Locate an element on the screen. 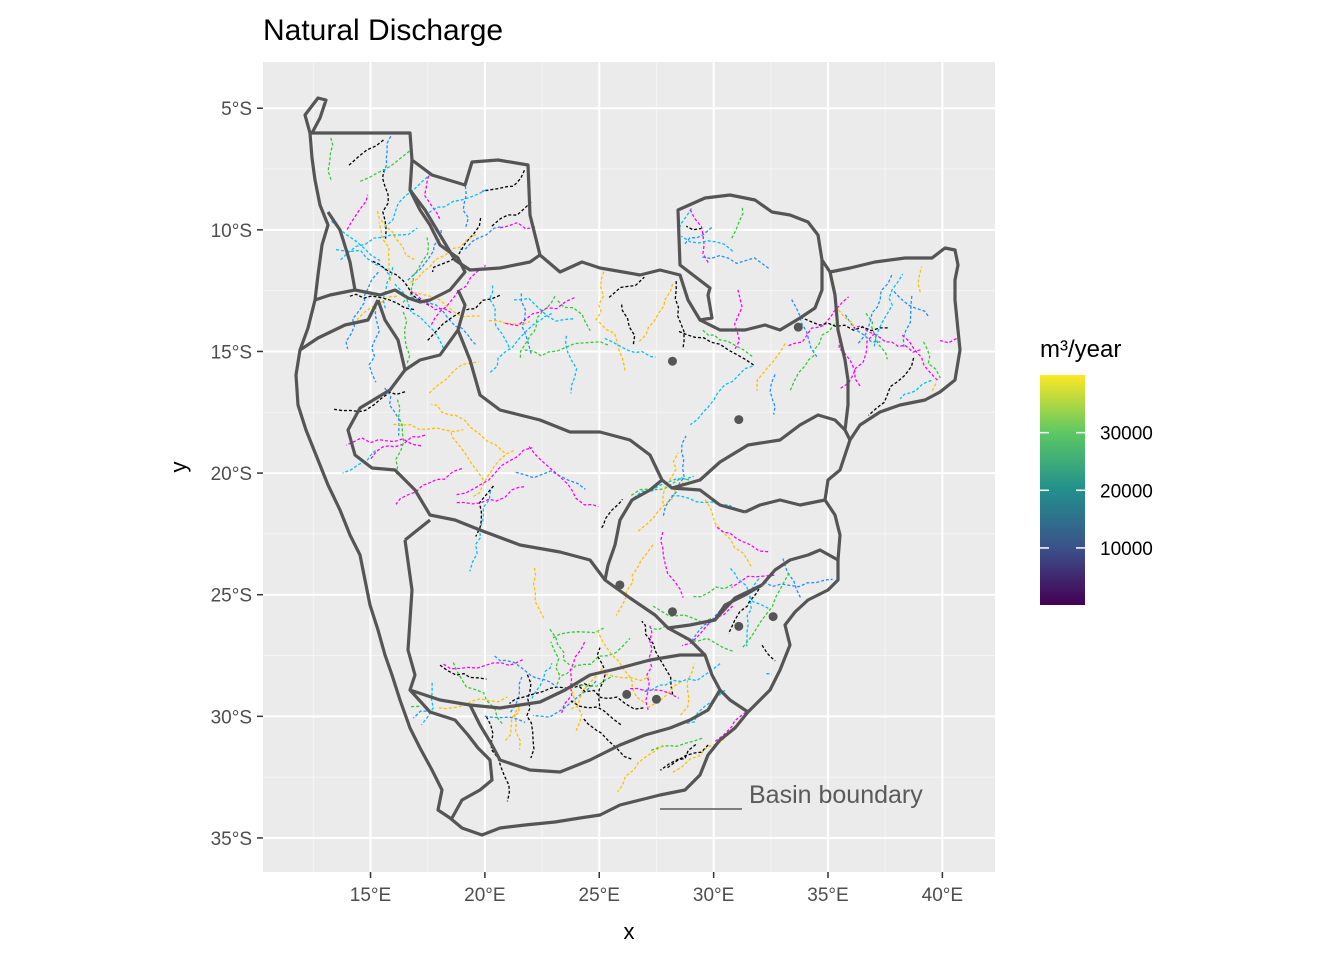 This screenshot has width=1344, height=960. legend-tick-label: 10000 is located at coordinates (1126, 549).